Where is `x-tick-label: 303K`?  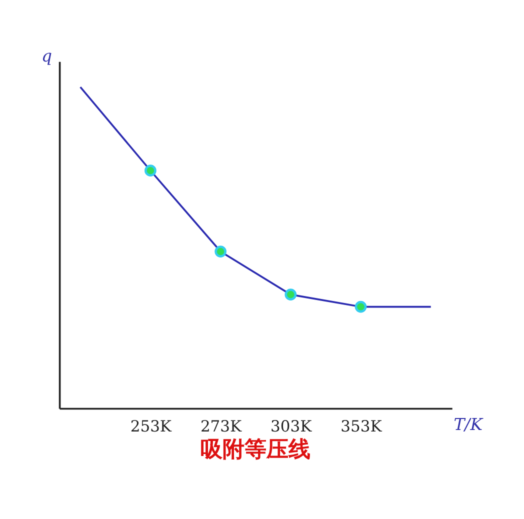 x-tick-label: 303K is located at coordinates (291, 427).